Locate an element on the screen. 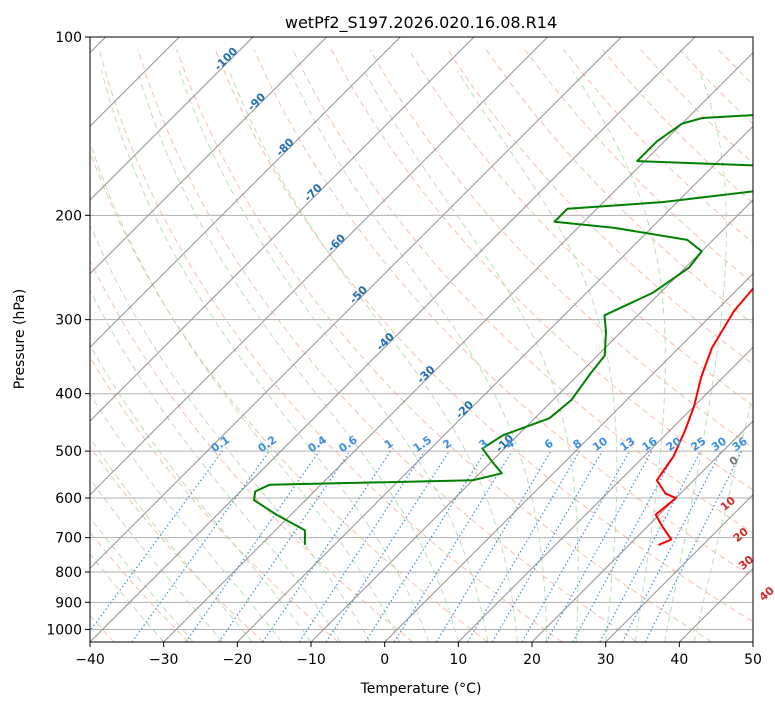 This screenshot has width=775, height=708. y-axis-title: Pressure (hPa) is located at coordinates (20, 339).